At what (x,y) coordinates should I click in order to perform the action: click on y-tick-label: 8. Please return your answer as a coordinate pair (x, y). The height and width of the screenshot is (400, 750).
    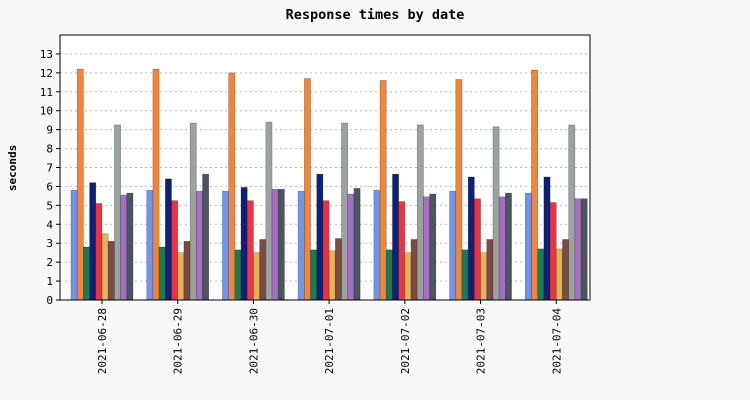
    Looking at the image, I should click on (49, 149).